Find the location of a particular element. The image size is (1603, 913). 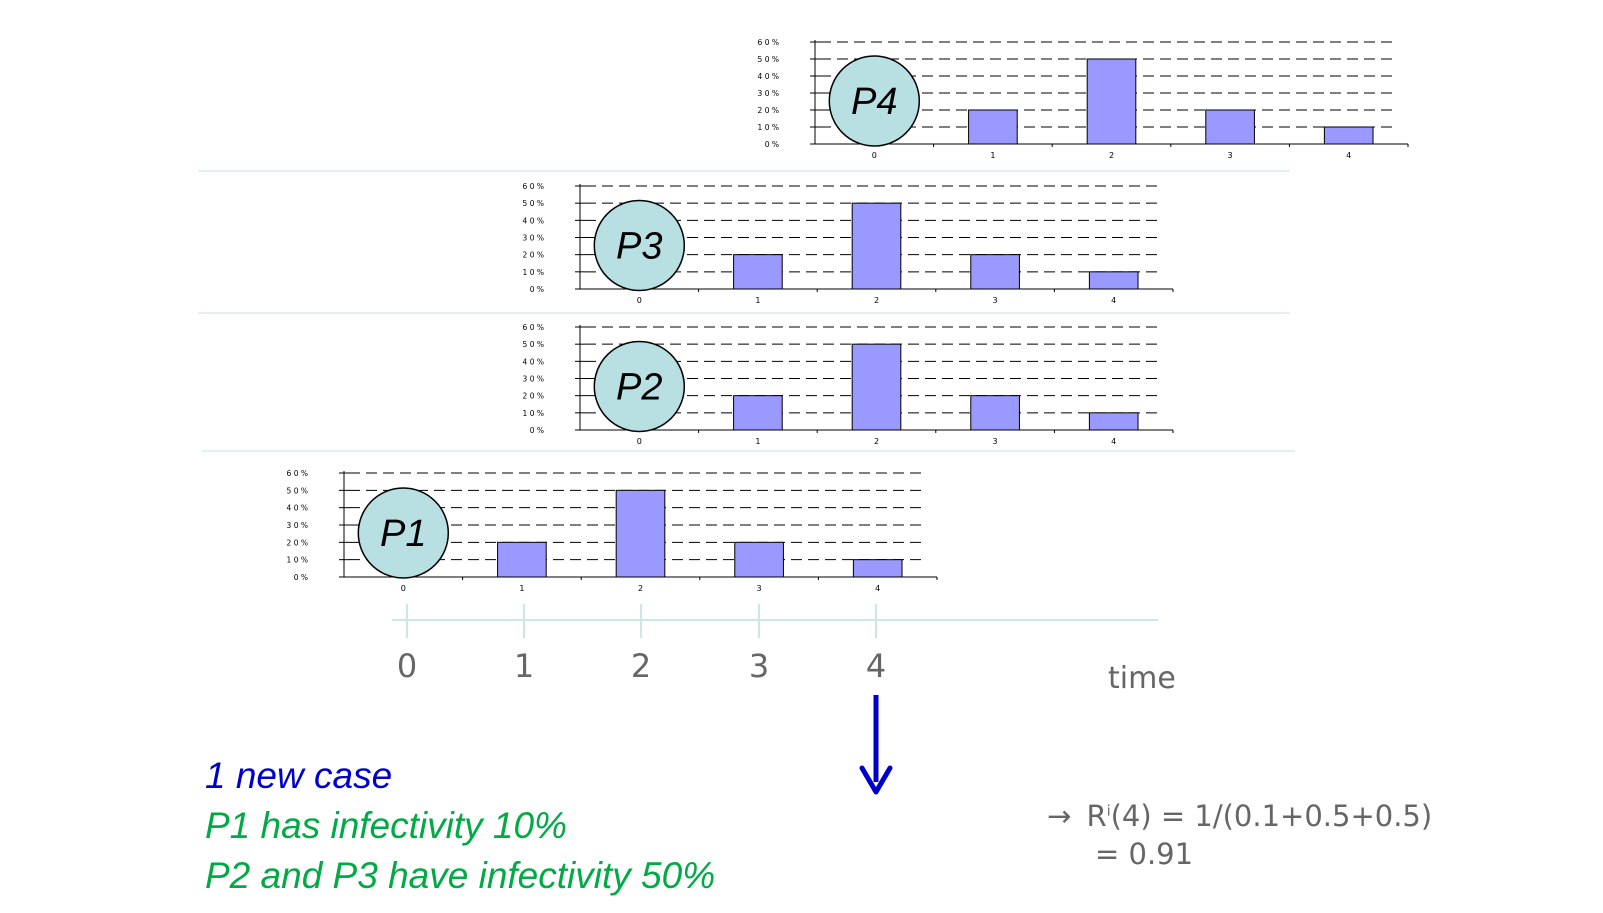

person-label: P3 is located at coordinates (639, 247).